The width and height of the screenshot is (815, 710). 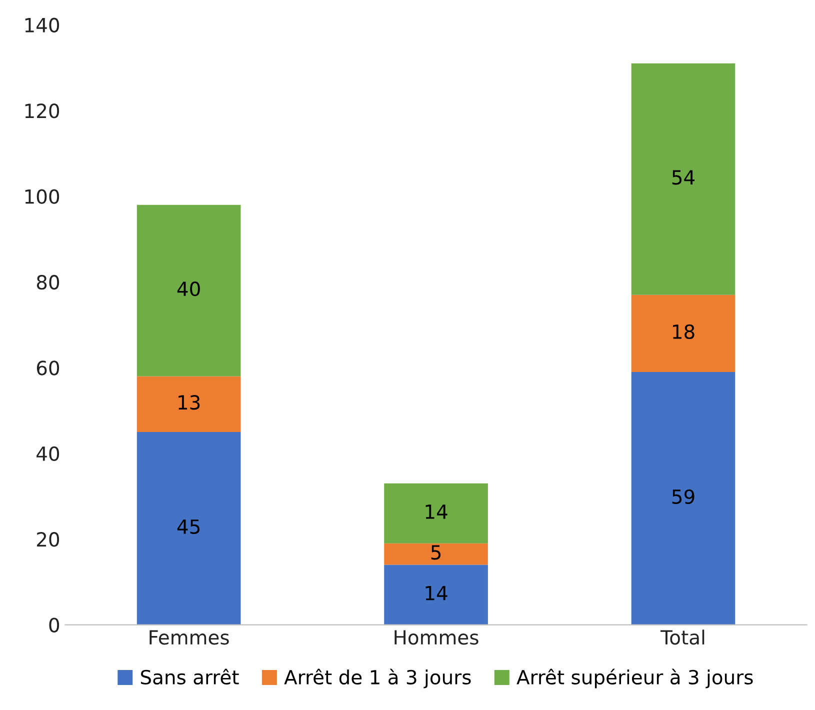 I want to click on legend-label: Arrêt de 1 à 3 jours, so click(x=377, y=678).